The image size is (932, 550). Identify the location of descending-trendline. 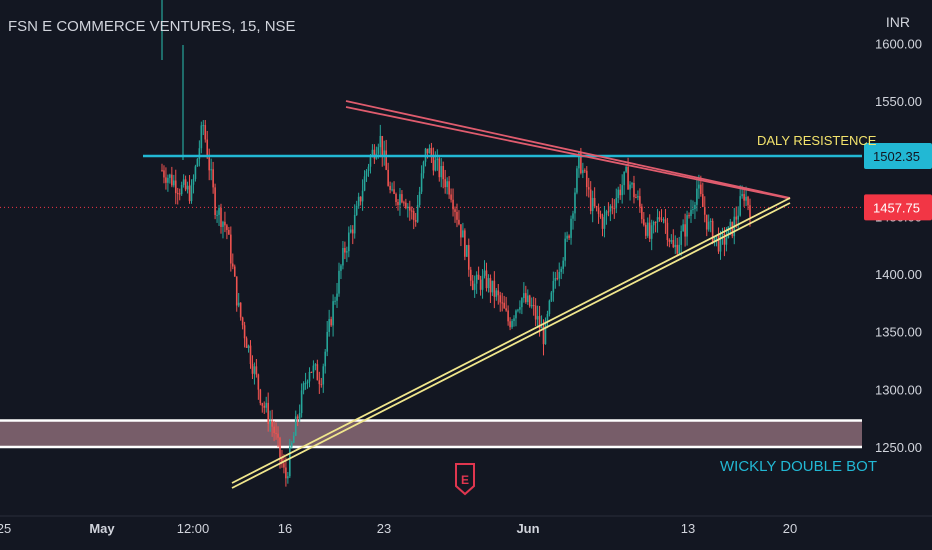
(568, 153).